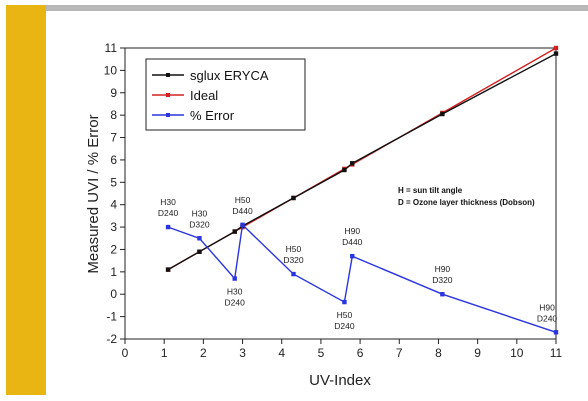 The height and width of the screenshot is (401, 588). Describe the element at coordinates (466, 202) in the screenshot. I see `note-ozone: D = Ozone layer thickness (Dobson)` at that location.